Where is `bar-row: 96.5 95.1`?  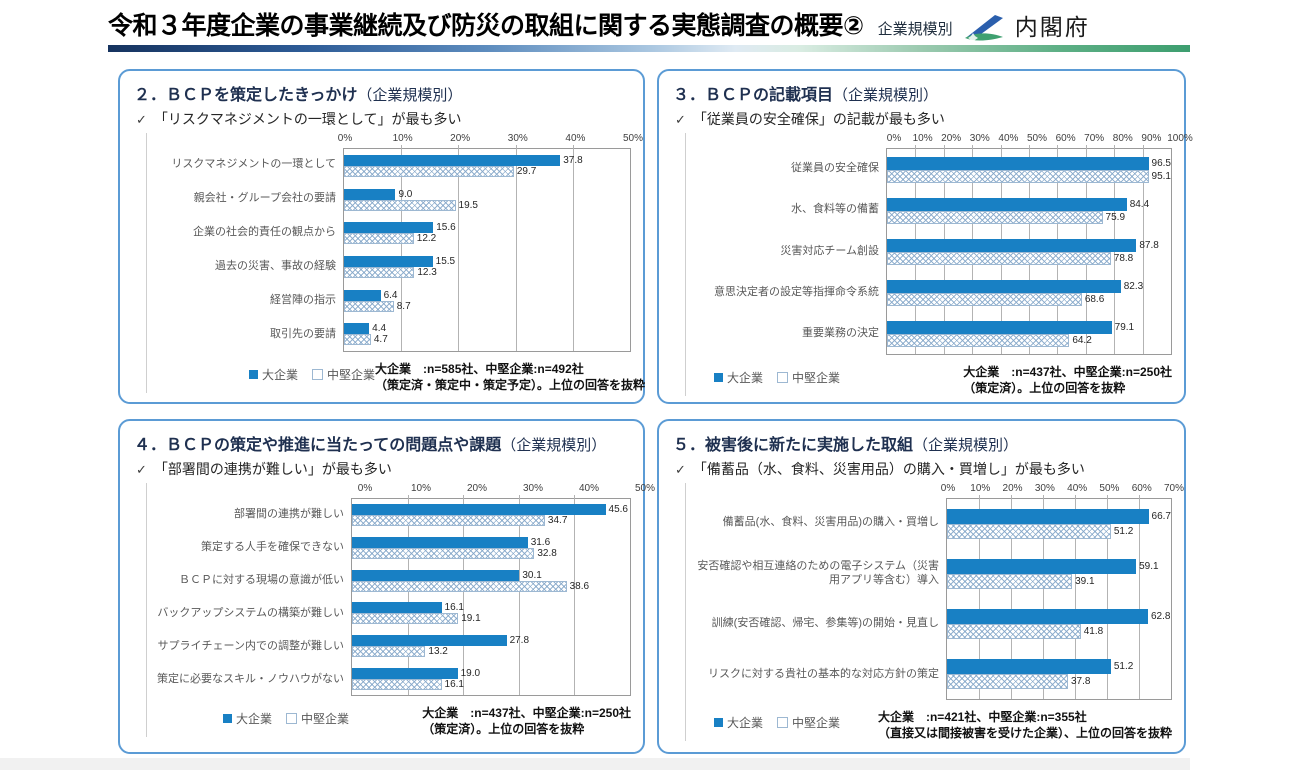
bar-row: 96.5 95.1 is located at coordinates (1029, 169).